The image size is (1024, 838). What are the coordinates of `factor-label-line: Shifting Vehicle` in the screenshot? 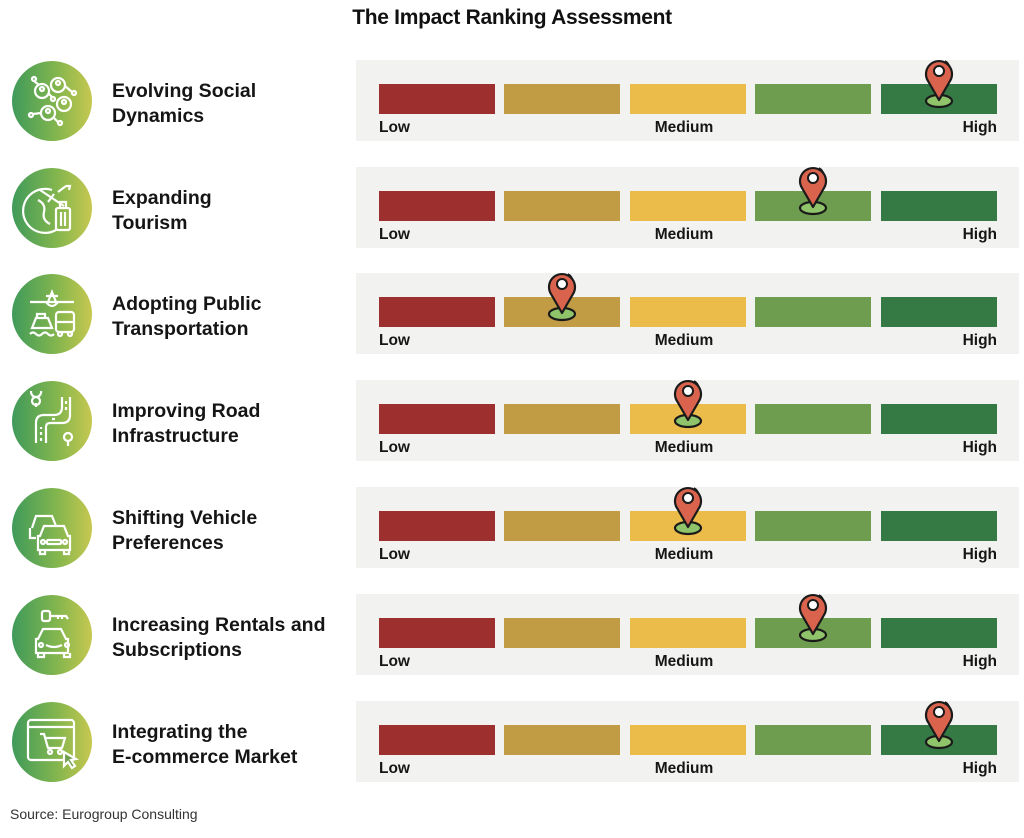 It's located at (185, 518).